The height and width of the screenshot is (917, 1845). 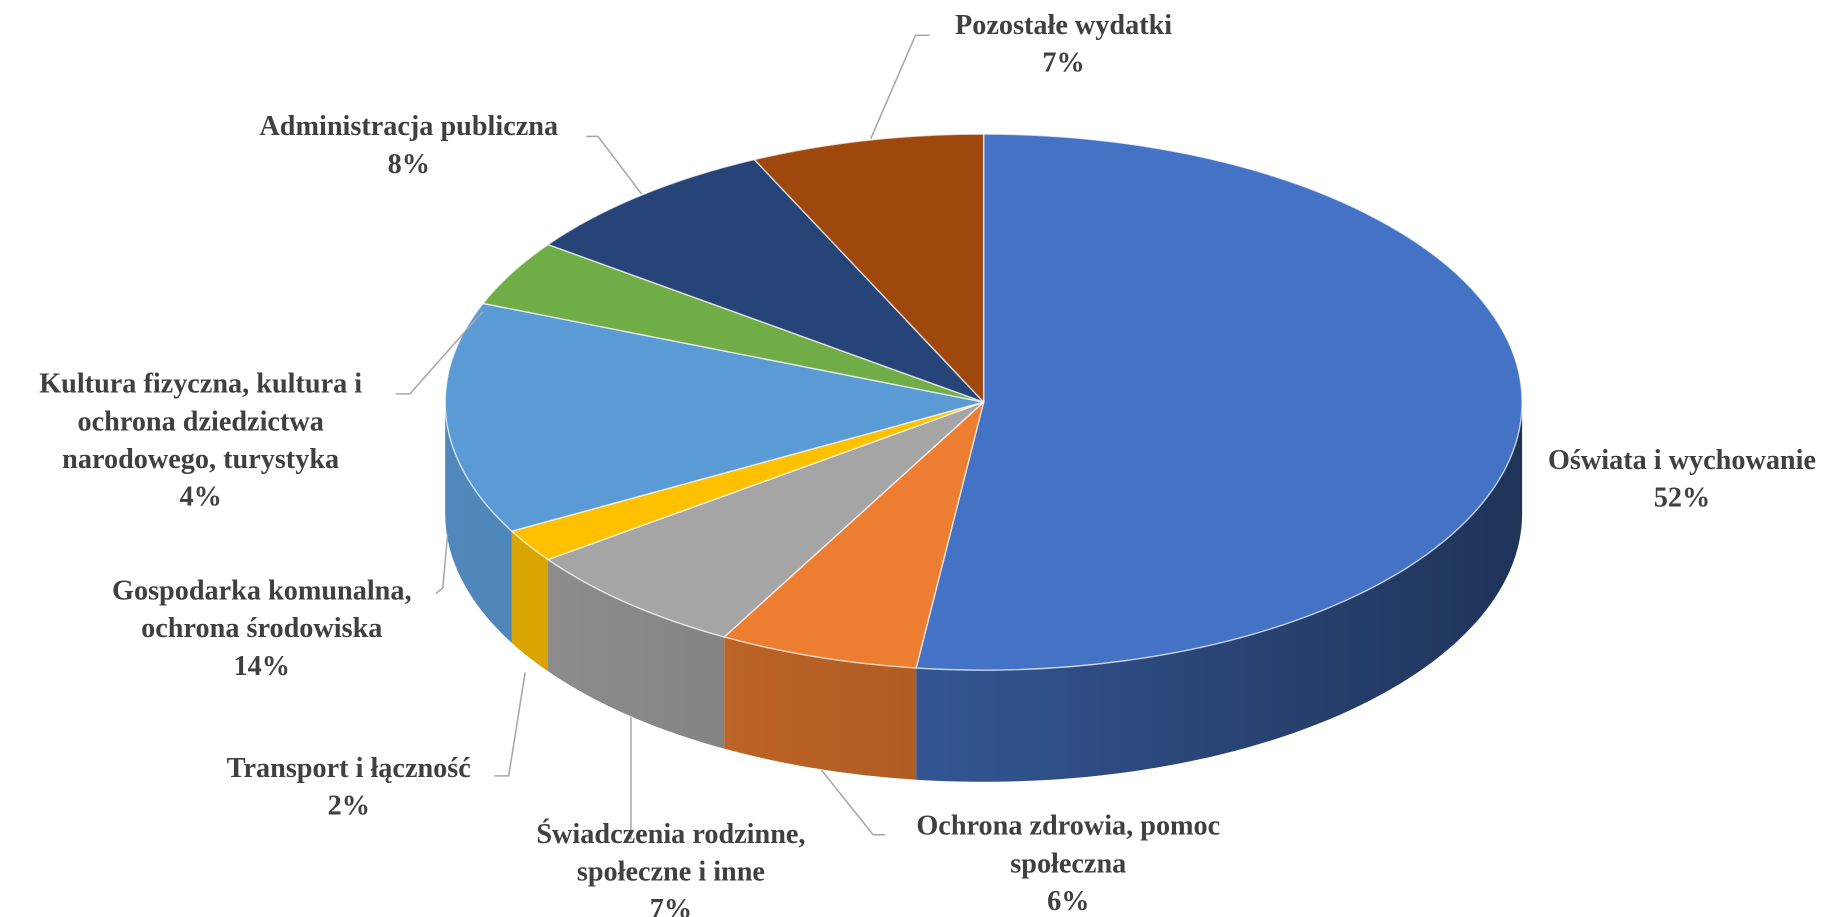 I want to click on data-label: Administracja publiczna 8%, so click(x=409, y=145).